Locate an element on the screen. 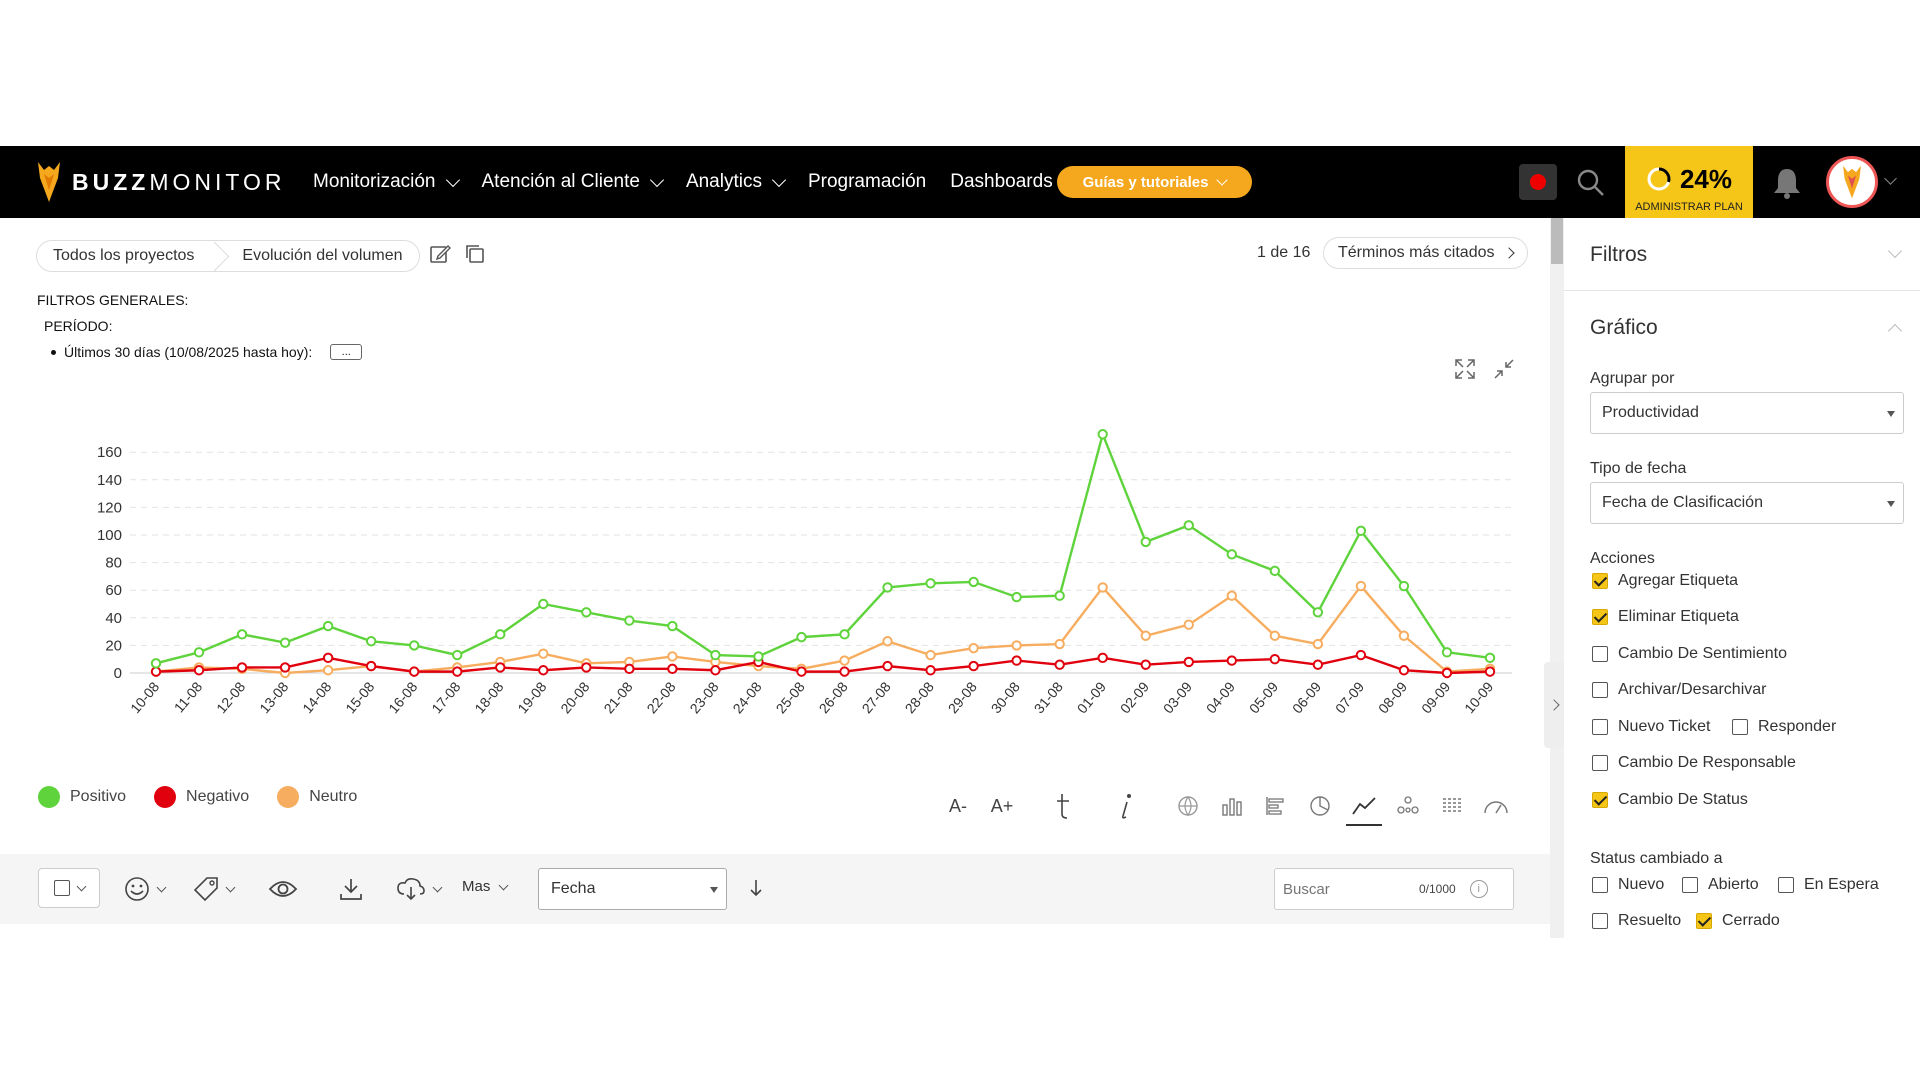 This screenshot has height=1080, width=1920. line-chart-icon is located at coordinates (1364, 806).